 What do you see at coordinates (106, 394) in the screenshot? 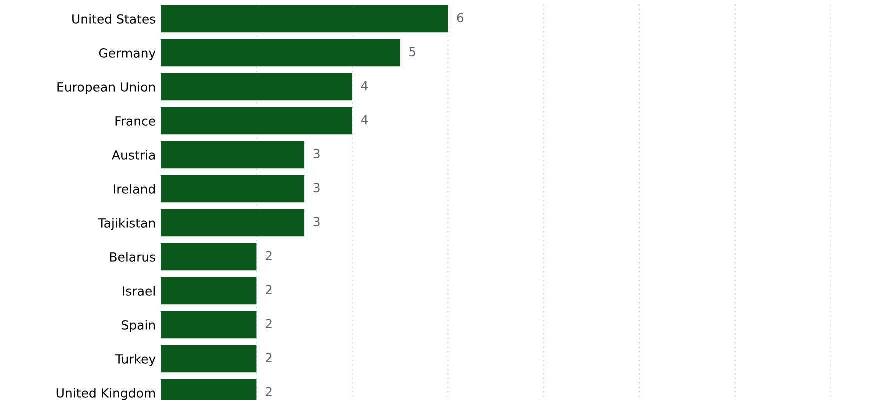
I see `y-tick-label: United Kingdom` at bounding box center [106, 394].